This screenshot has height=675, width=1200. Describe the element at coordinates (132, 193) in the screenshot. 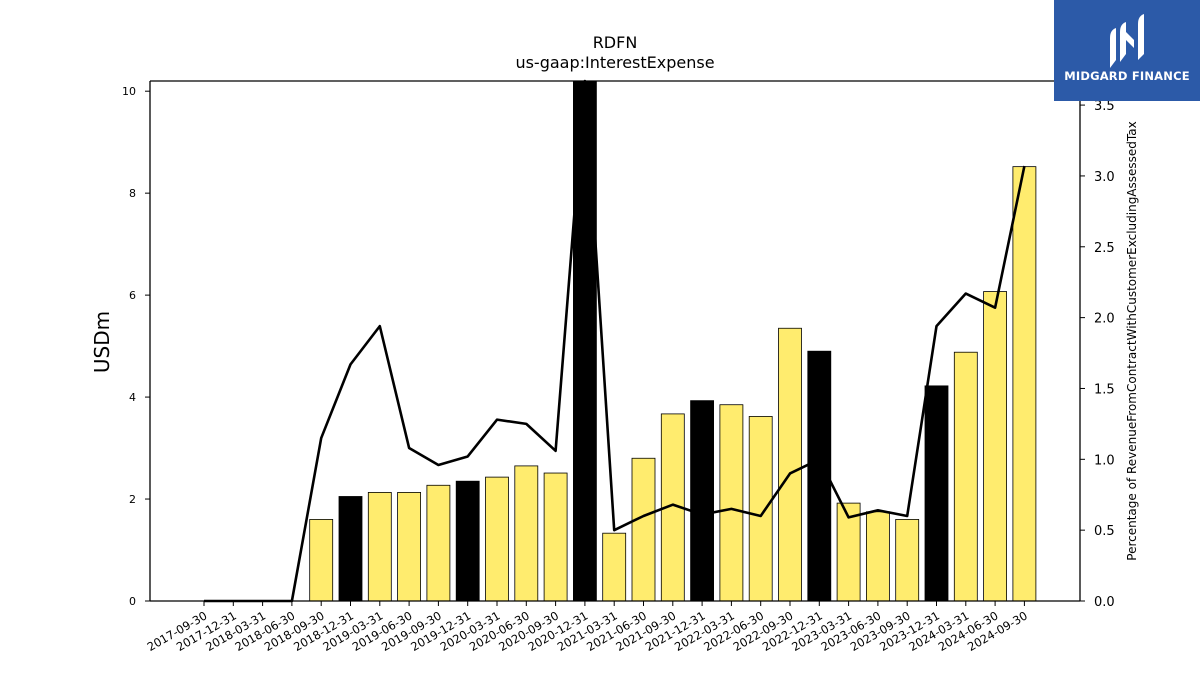

I see `y-tick-label-left: 8` at that location.